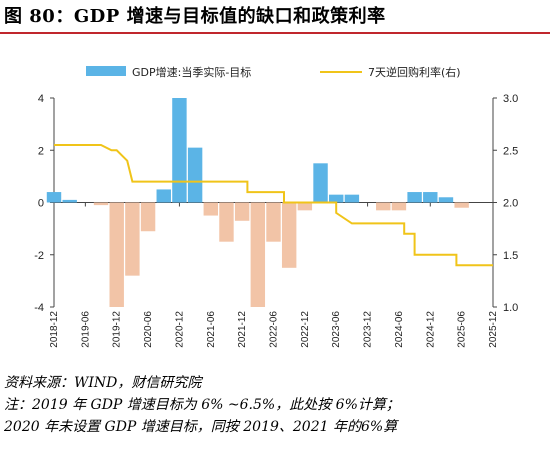  Describe the element at coordinates (41, 99) in the screenshot. I see `left-tick-label: 4` at that location.